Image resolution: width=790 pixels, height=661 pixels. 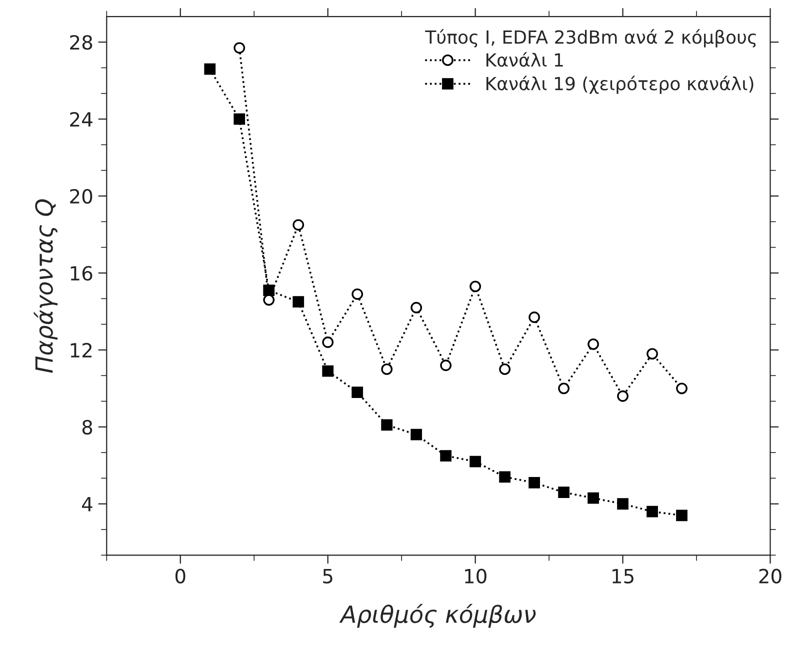 What do you see at coordinates (87, 427) in the screenshot?
I see `y-tick-label: 8` at bounding box center [87, 427].